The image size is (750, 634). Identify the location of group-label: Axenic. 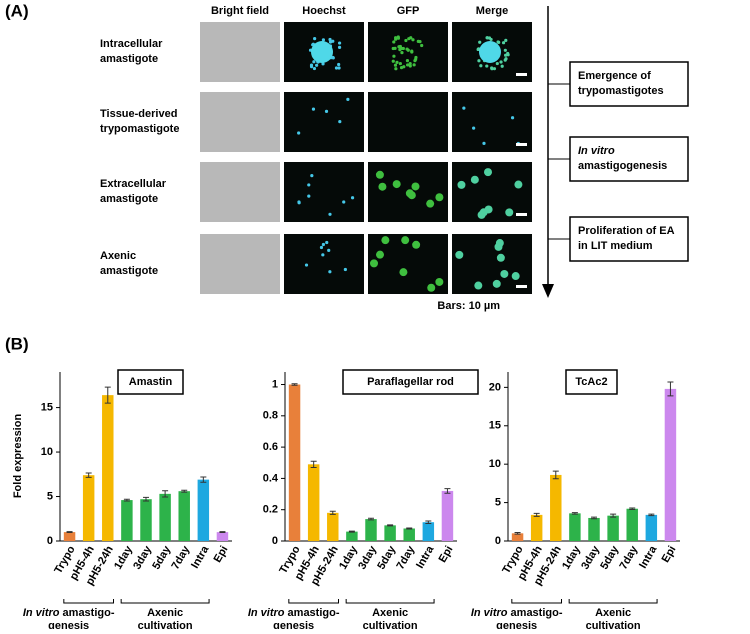
(165, 613).